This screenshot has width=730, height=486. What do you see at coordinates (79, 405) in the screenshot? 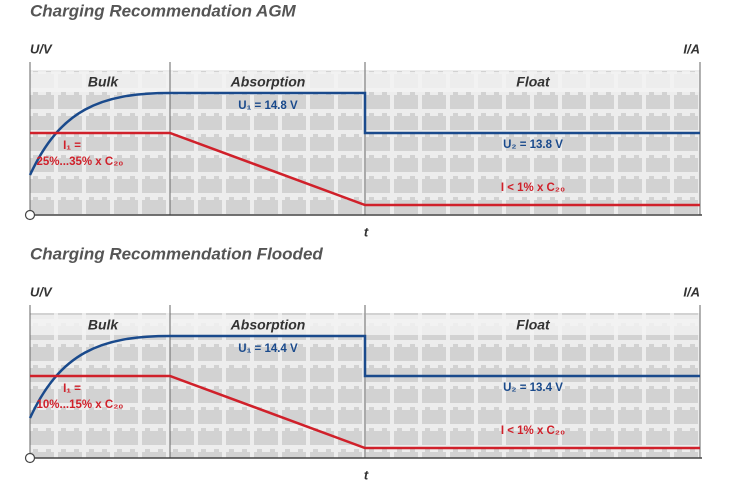
I see `i1-label: 10%...15% x C₂₀` at bounding box center [79, 405].